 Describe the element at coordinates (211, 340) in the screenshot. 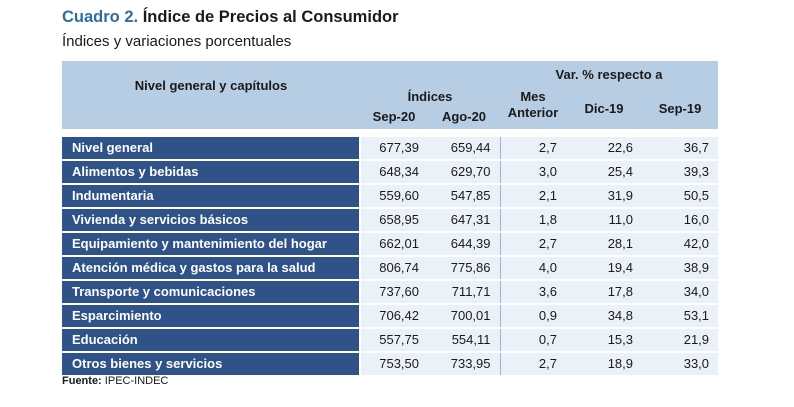

I see `row-label: Educación` at that location.